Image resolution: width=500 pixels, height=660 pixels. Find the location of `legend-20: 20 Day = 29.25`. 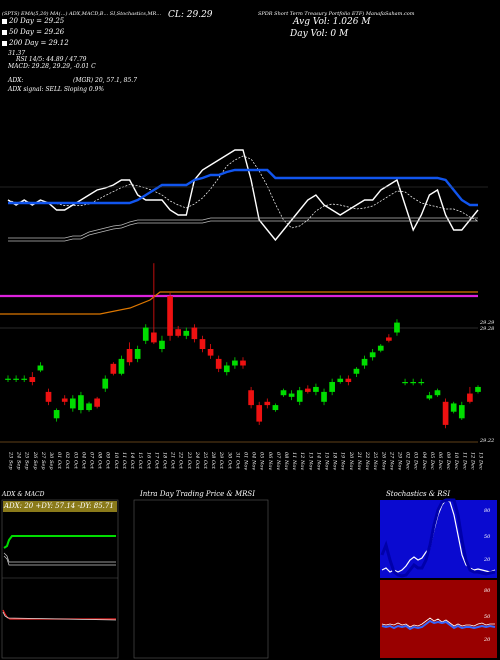

legend-20: 20 Day = 29.25 is located at coordinates (33, 21).